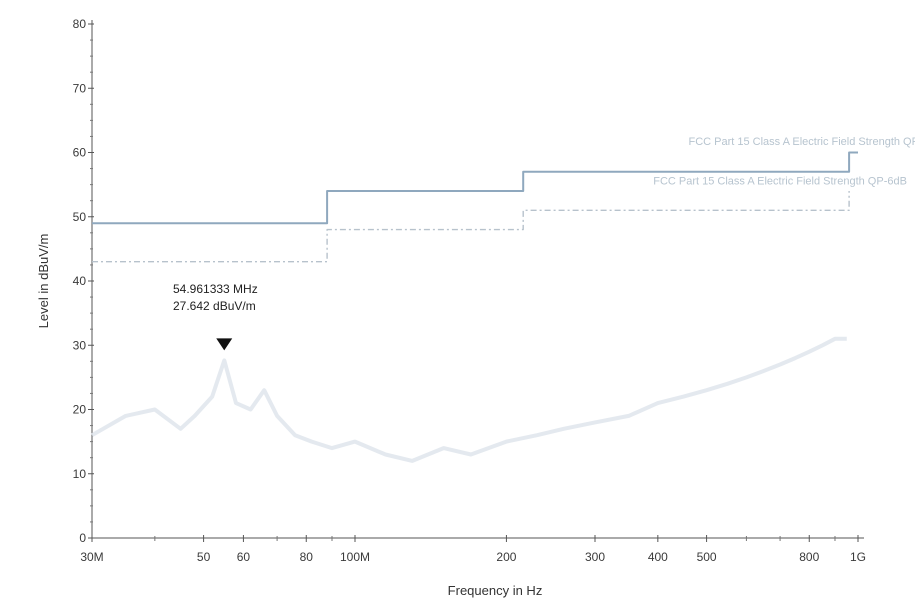 Image resolution: width=915 pixels, height=603 pixels. I want to click on x-tick-label: 100M, so click(355, 557).